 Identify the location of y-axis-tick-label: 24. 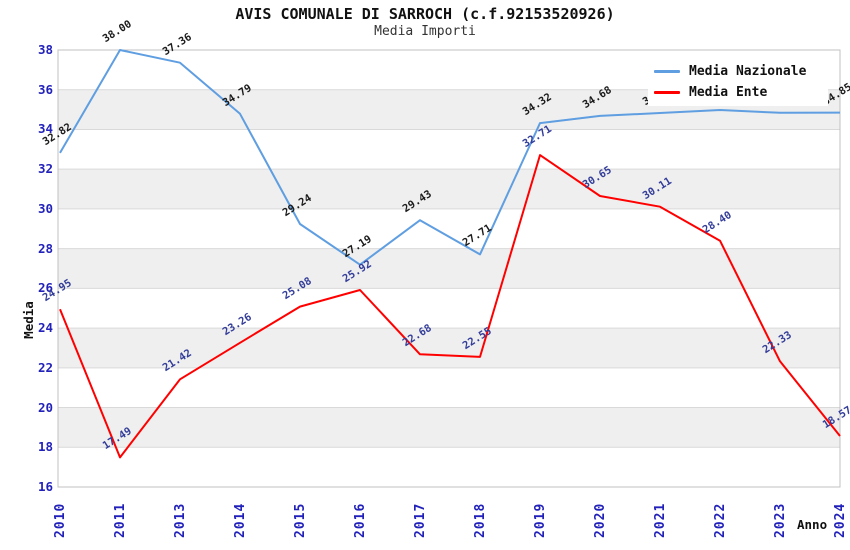
(45, 328).